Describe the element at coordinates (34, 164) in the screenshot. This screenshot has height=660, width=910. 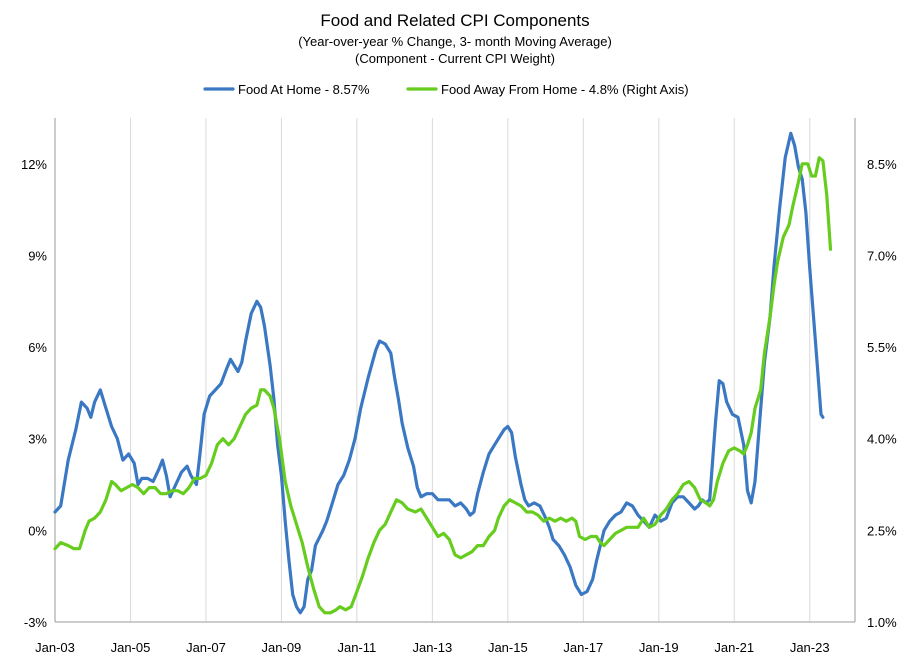
I see `left-y-tick-label: 12%` at that location.